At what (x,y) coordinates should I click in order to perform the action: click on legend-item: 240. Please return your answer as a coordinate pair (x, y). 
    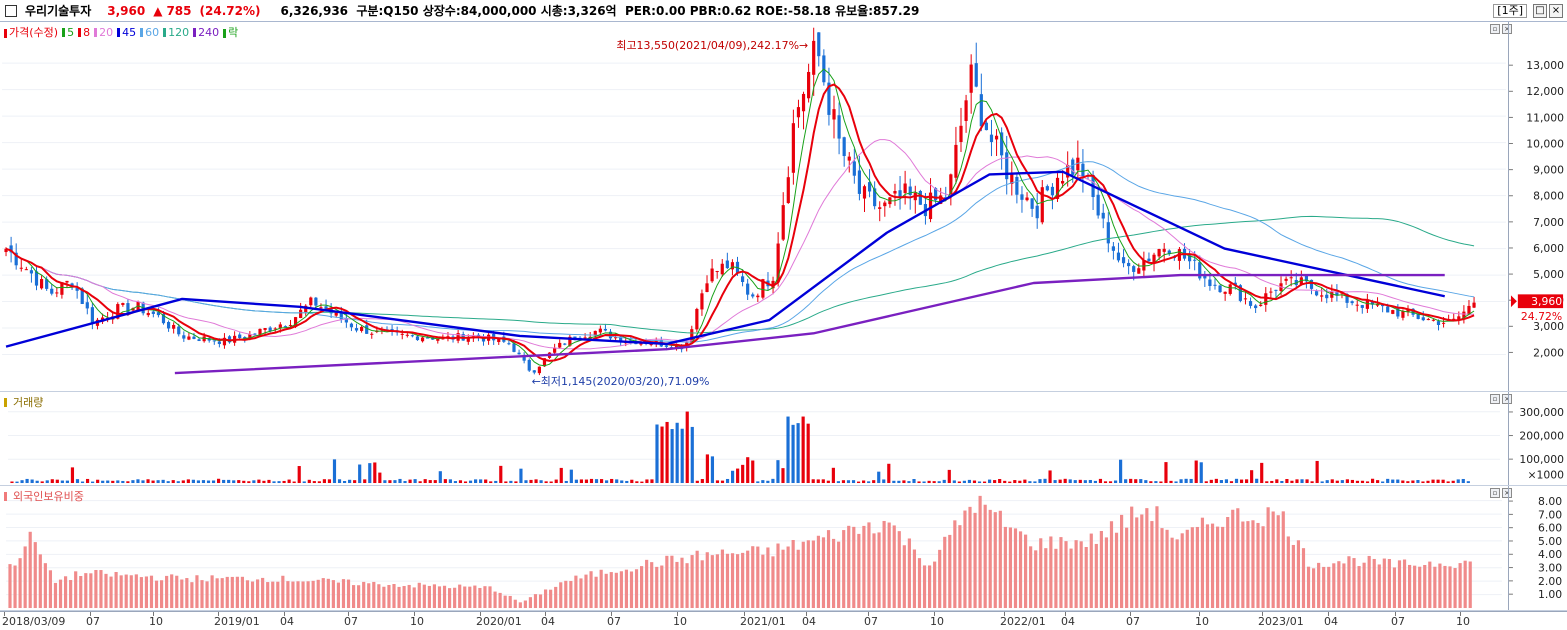
    Looking at the image, I should click on (206, 32).